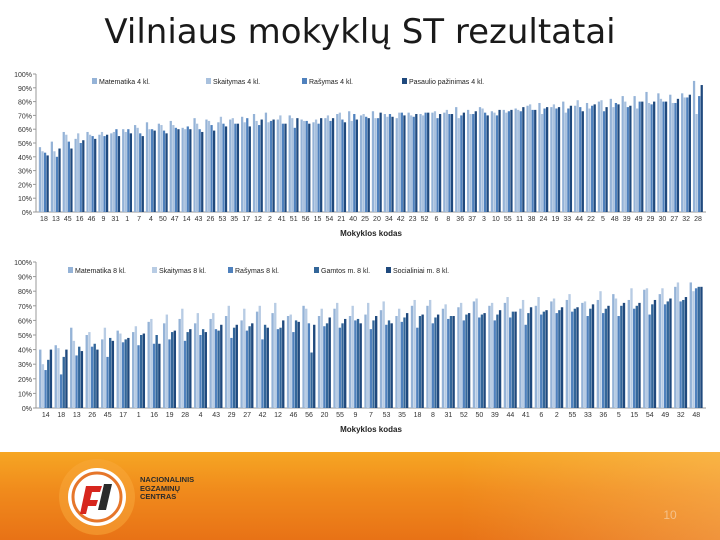  Describe the element at coordinates (182, 271) in the screenshot. I see `legend-label: Skaitymas 8 kl.` at that location.